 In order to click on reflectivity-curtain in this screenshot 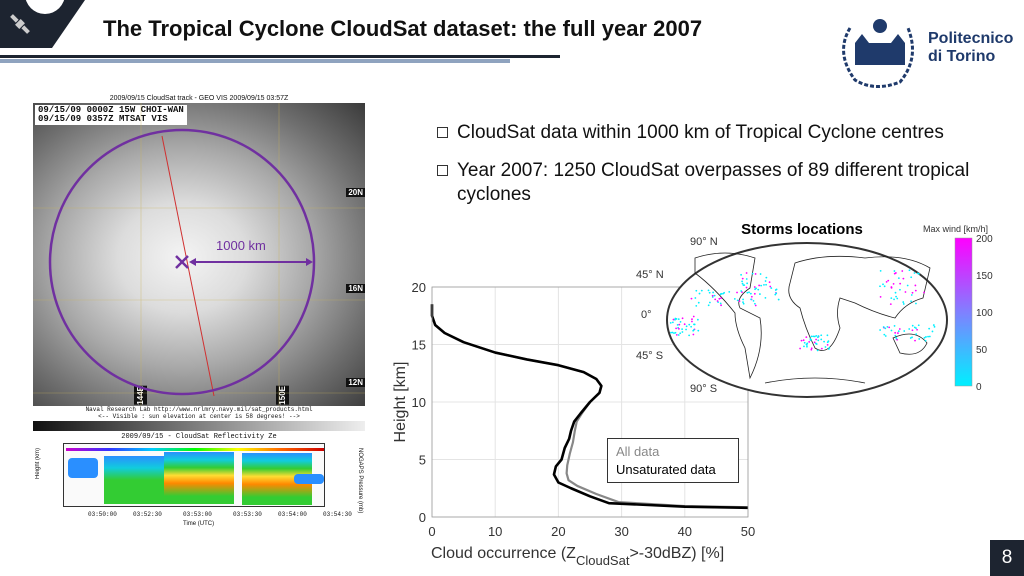, I will do `click(194, 475)`.